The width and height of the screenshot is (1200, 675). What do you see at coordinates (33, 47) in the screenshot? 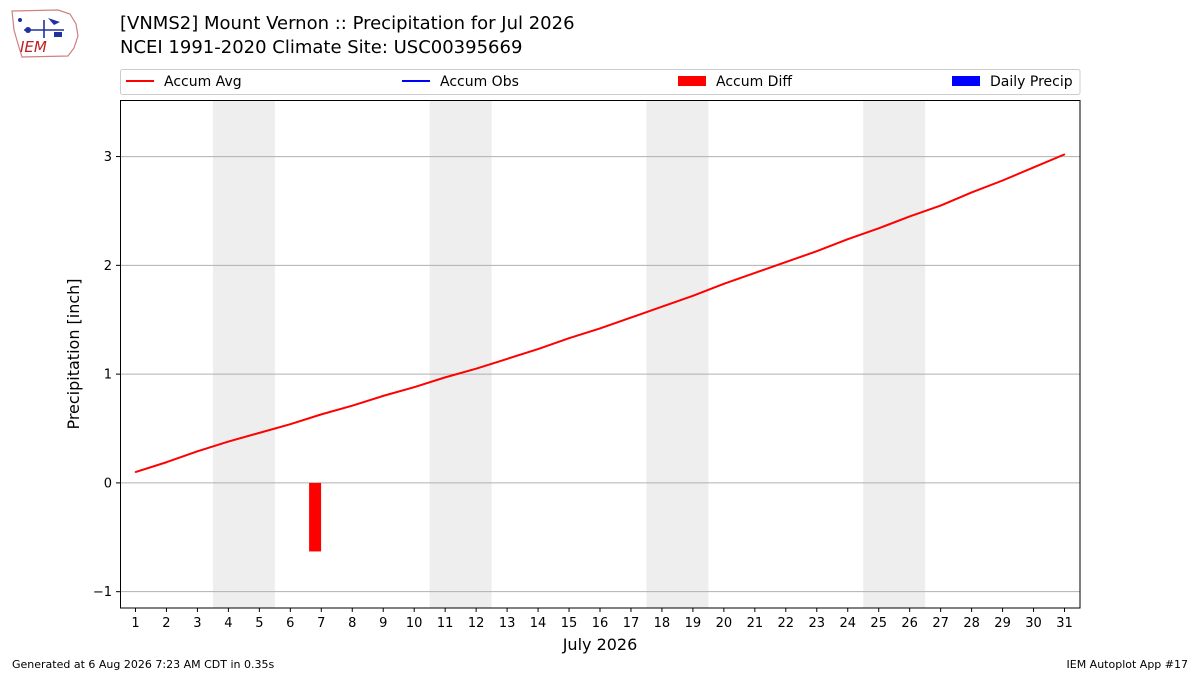
I see `logo-text: IEM` at bounding box center [33, 47].